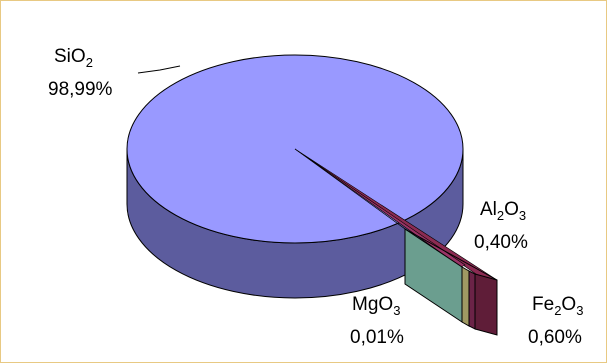  Describe the element at coordinates (501, 242) in the screenshot. I see `al2o3-value-label: 0,40%` at that location.